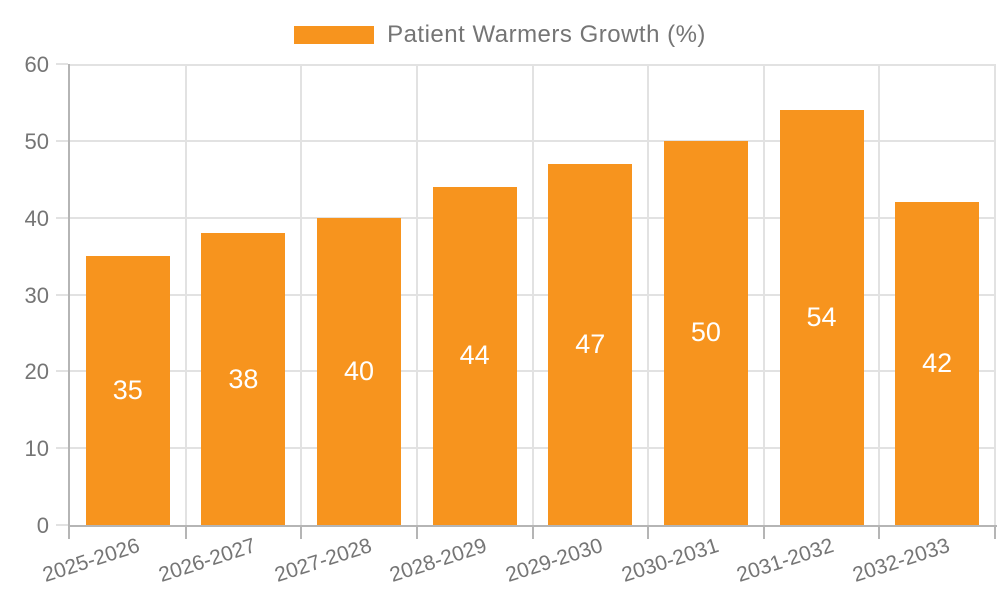  Describe the element at coordinates (36, 64) in the screenshot. I see `y-axis-label: 60` at that location.